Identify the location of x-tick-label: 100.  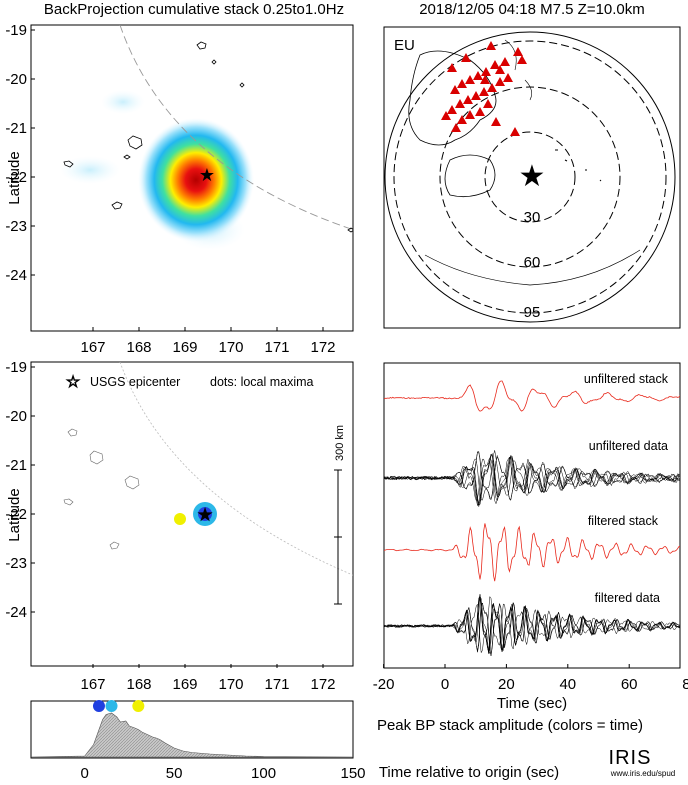
(263, 773).